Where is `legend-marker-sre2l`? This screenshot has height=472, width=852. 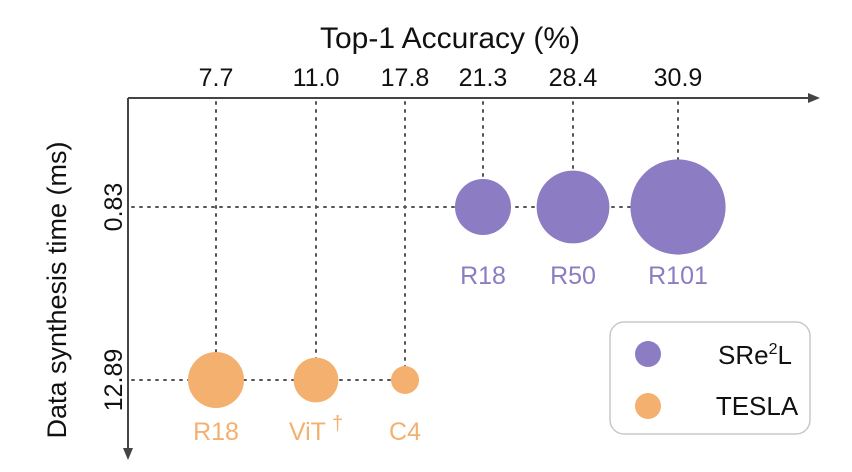 legend-marker-sre2l is located at coordinates (648, 354).